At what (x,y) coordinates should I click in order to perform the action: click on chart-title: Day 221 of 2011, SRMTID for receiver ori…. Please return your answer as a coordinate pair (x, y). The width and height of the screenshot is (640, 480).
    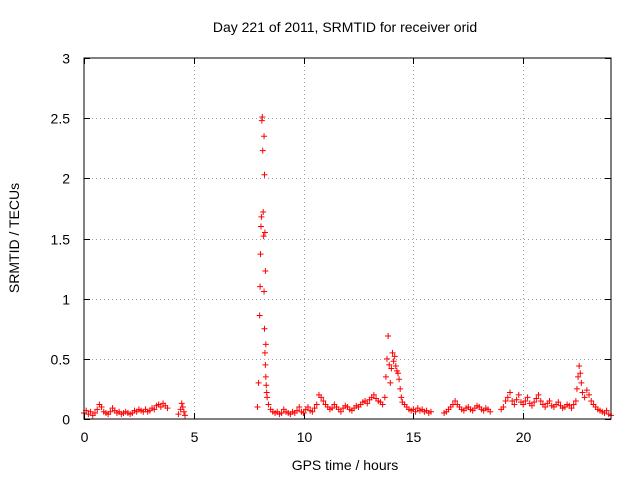
    Looking at the image, I should click on (345, 27).